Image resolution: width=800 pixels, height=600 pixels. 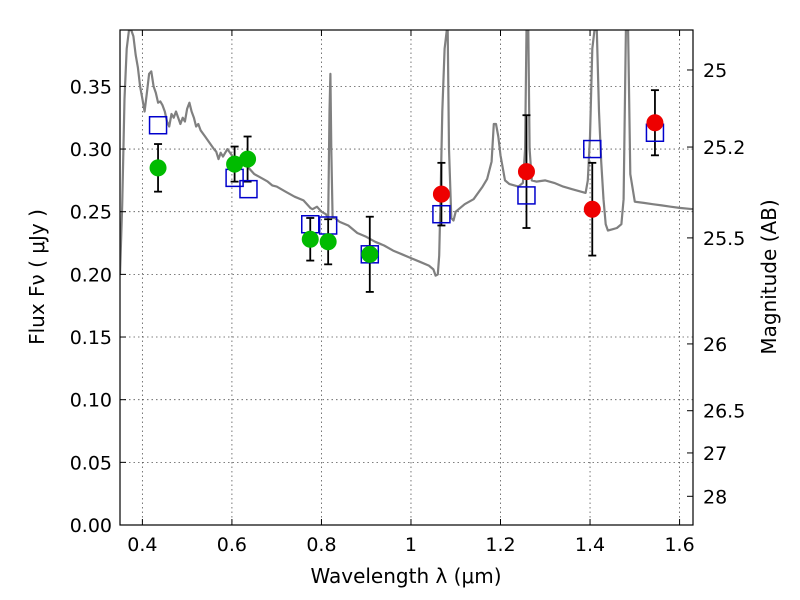 What do you see at coordinates (715, 71) in the screenshot?
I see `y2-tick-label: 25` at bounding box center [715, 71].